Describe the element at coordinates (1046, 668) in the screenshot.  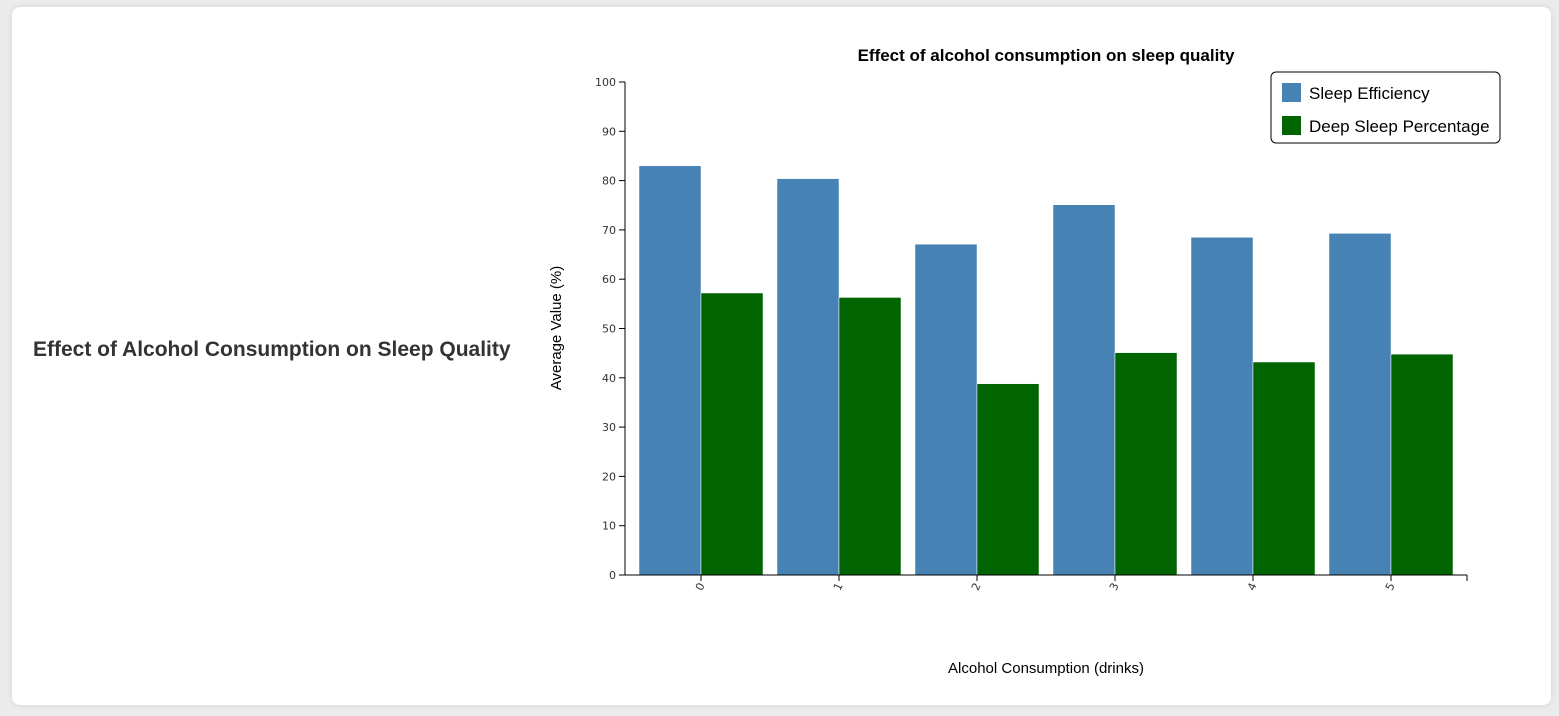
I see `x-axis-title: Alcohol Consumption (drinks)` at that location.